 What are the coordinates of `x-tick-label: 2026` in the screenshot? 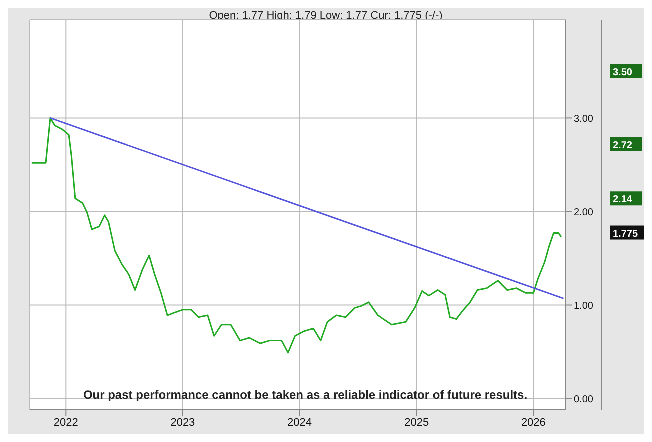 It's located at (533, 422).